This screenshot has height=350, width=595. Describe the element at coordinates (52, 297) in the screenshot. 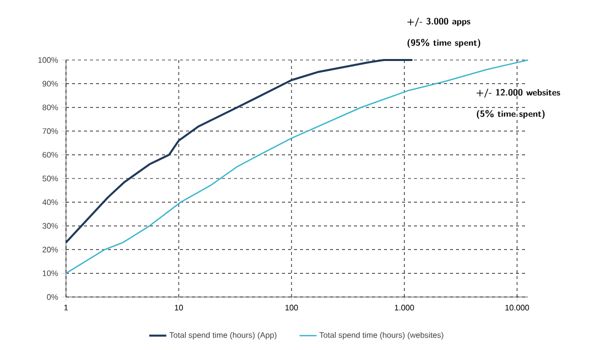

I see `y-tick-label: 0%` at that location.